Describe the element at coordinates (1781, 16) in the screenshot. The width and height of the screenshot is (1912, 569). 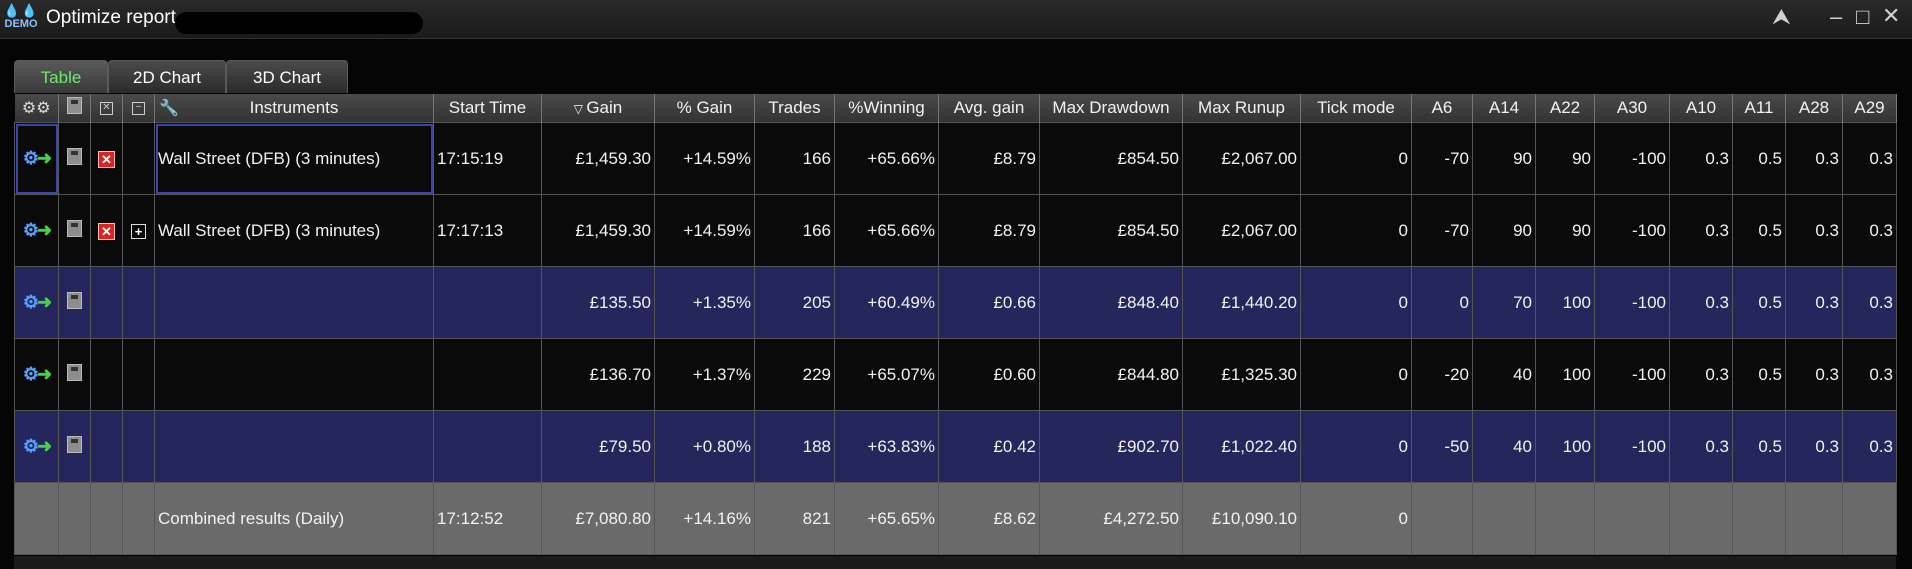
I see `share-icon: ⮝` at that location.